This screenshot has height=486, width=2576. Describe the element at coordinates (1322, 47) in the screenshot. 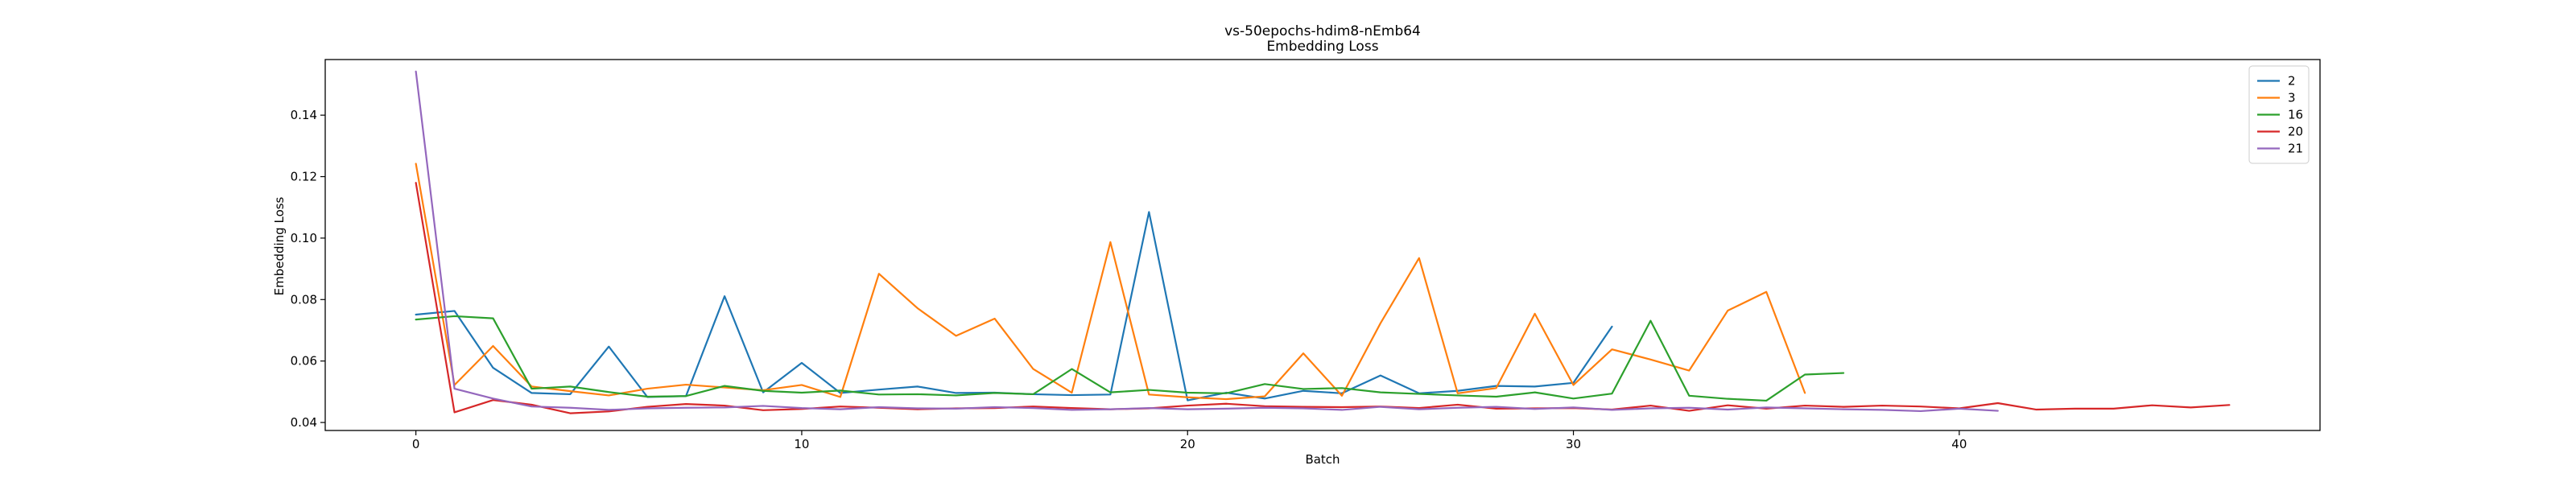

I see `chart-subtitle: Embedding Loss` at that location.